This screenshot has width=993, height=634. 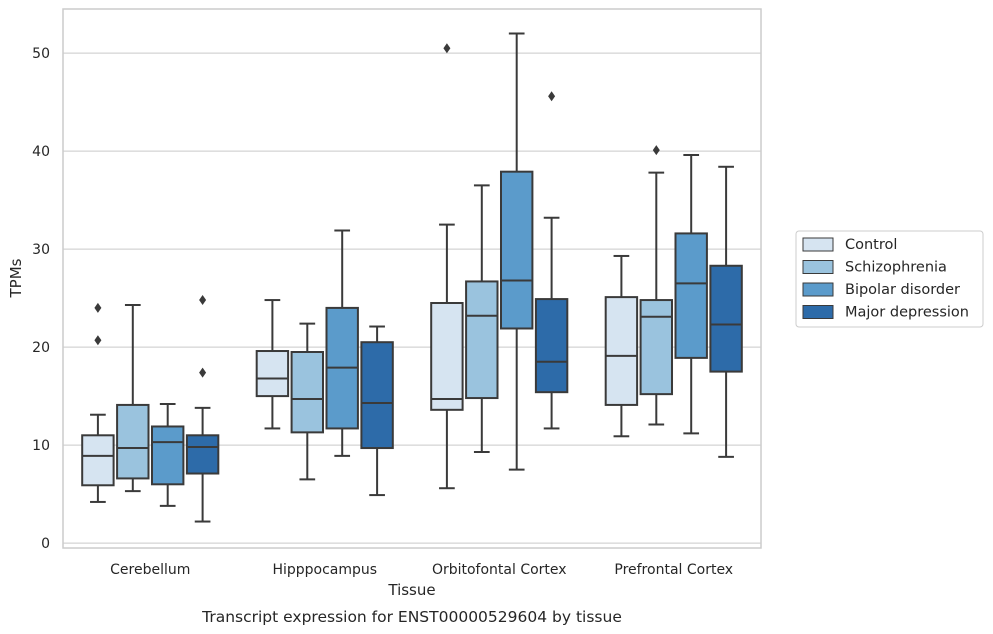 I want to click on x-tick-label: Prefrontal Cortex, so click(x=673, y=570).